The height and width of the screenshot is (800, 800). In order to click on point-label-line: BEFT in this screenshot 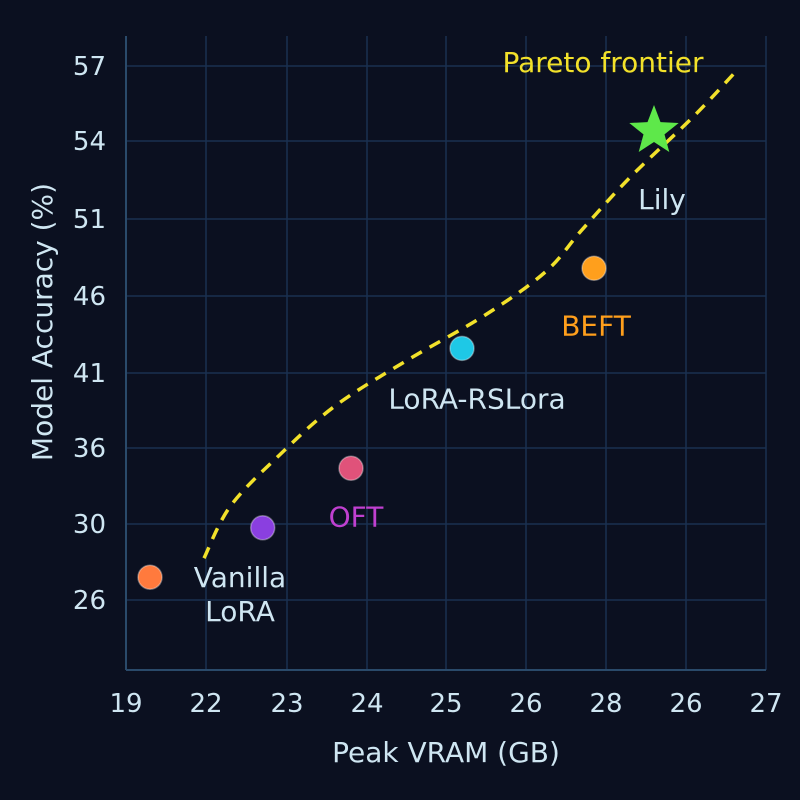, I will do `click(596, 325)`.